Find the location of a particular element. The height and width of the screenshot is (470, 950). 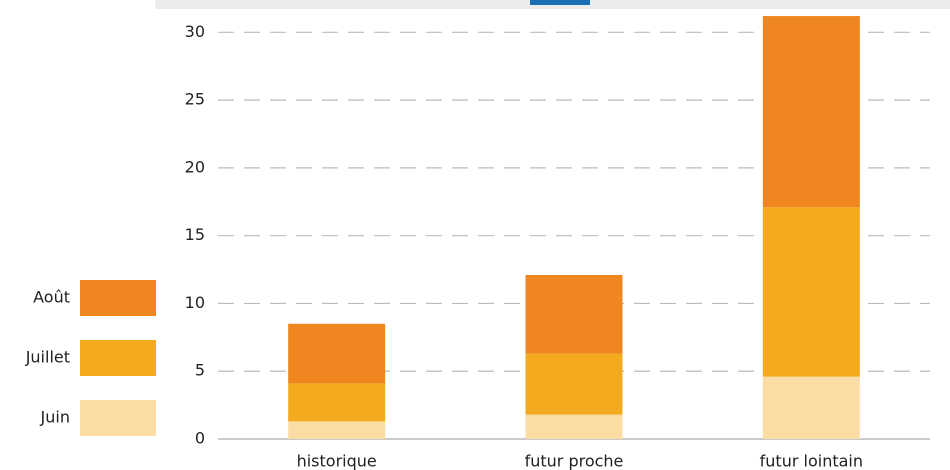

y-tick-label: 25 is located at coordinates (195, 99).